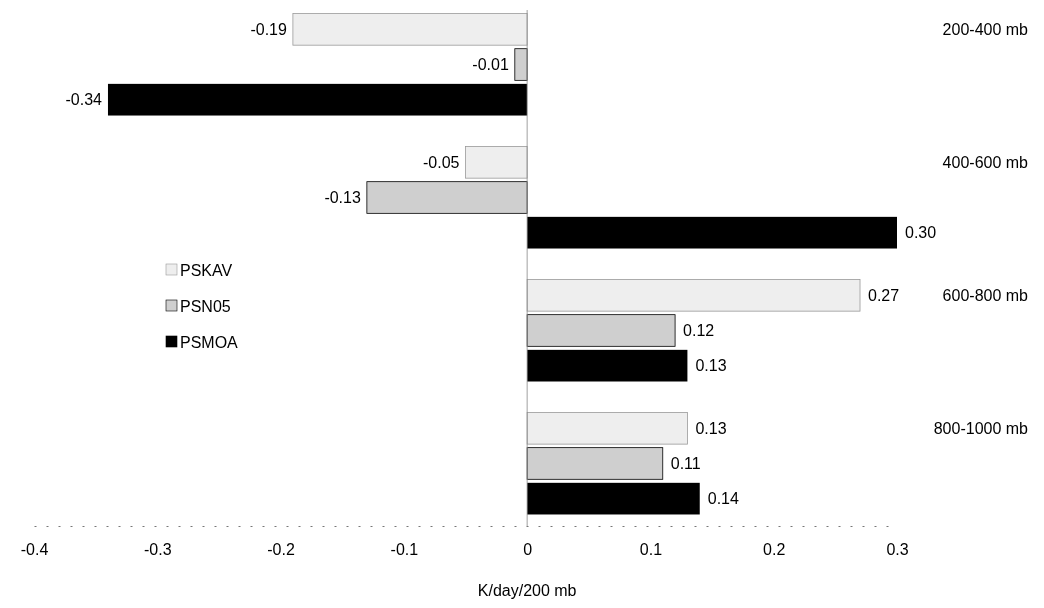  What do you see at coordinates (985, 295) in the screenshot?
I see `y-tick-label: 600-800 mb` at bounding box center [985, 295].